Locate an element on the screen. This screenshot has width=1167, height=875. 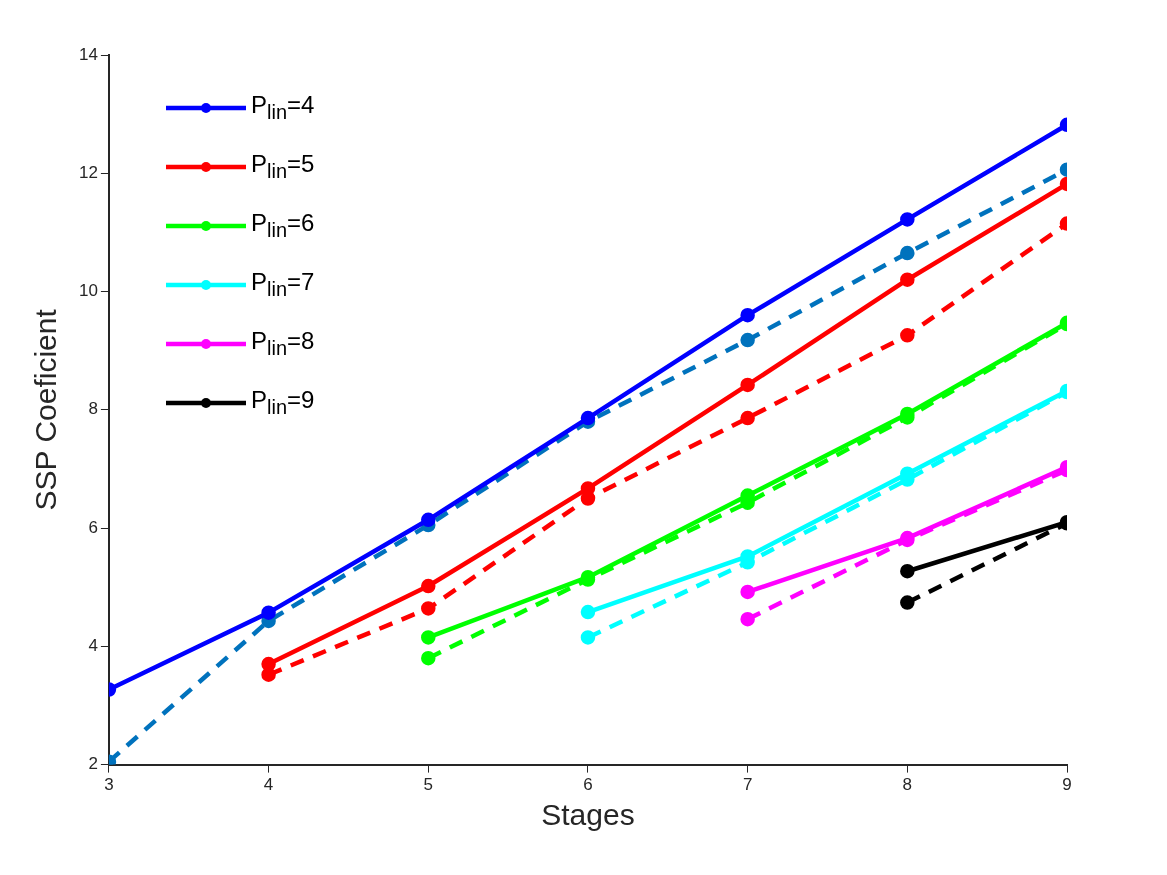
y-tick-label: 4 is located at coordinates (93, 646).